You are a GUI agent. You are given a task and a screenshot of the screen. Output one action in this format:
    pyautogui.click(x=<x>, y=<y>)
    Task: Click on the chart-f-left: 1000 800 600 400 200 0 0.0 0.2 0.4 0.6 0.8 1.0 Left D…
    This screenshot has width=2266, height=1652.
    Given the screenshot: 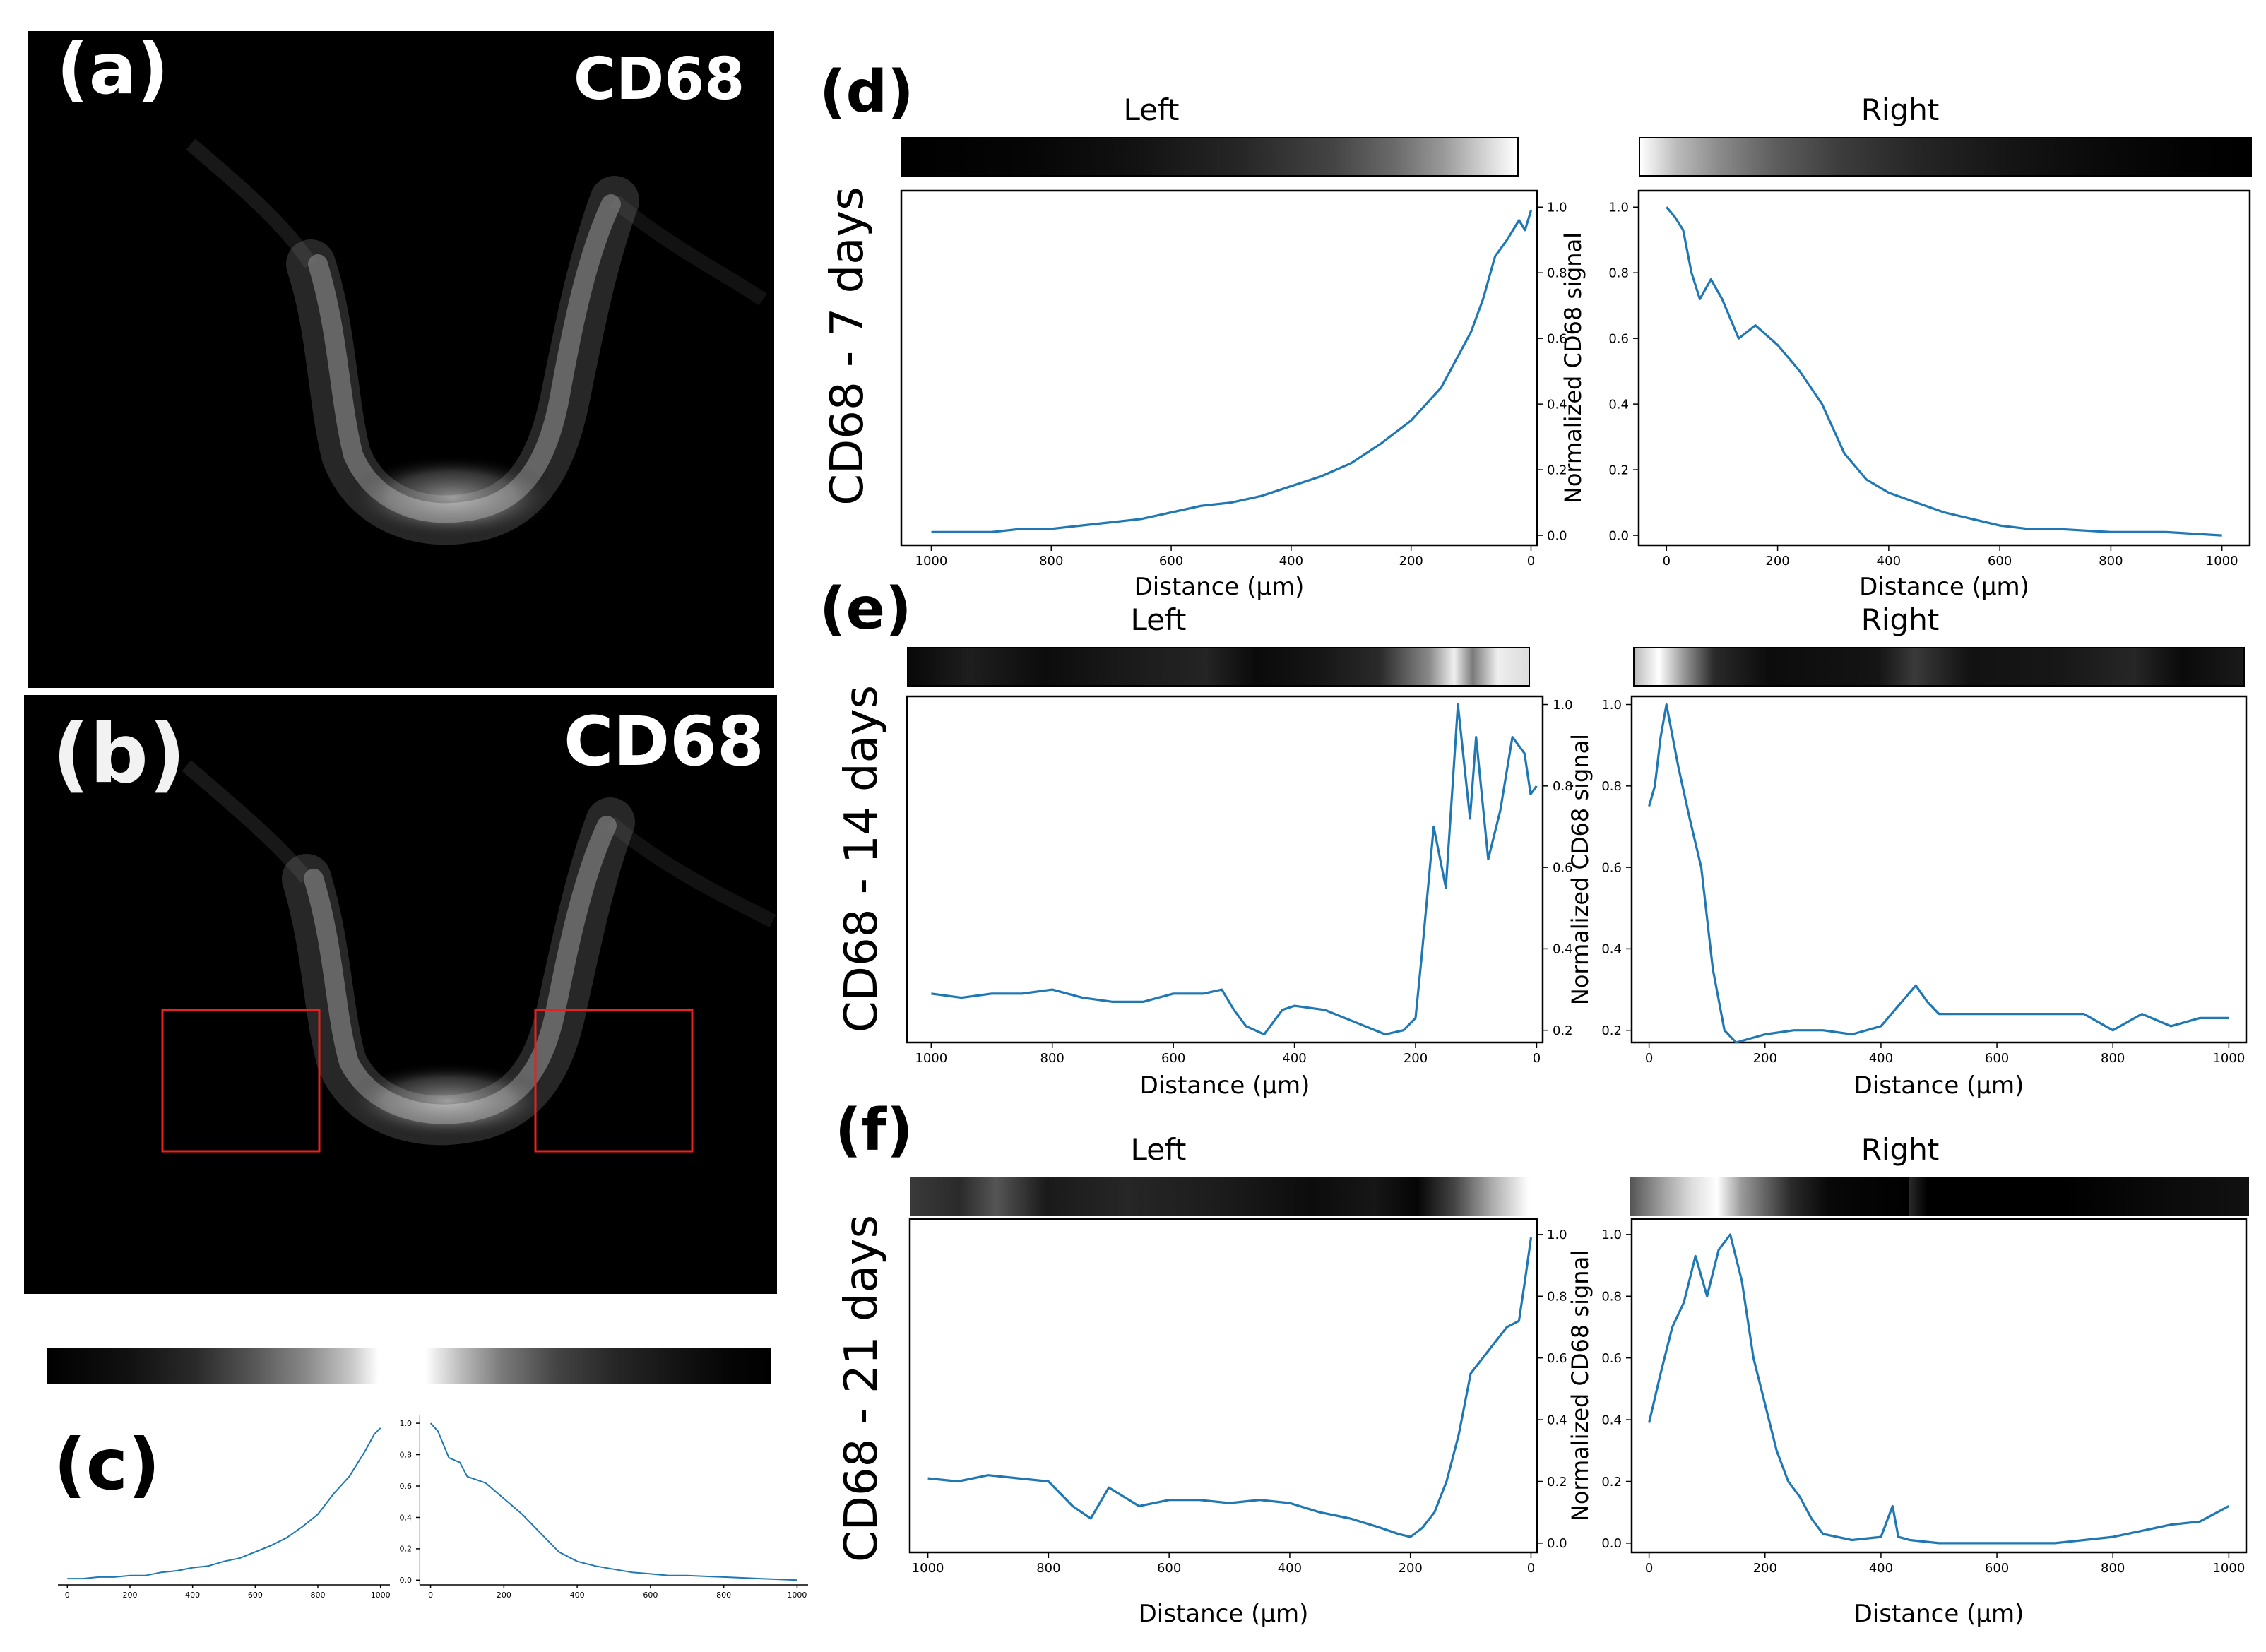 What is the action you would take?
    pyautogui.click(x=1251, y=1380)
    